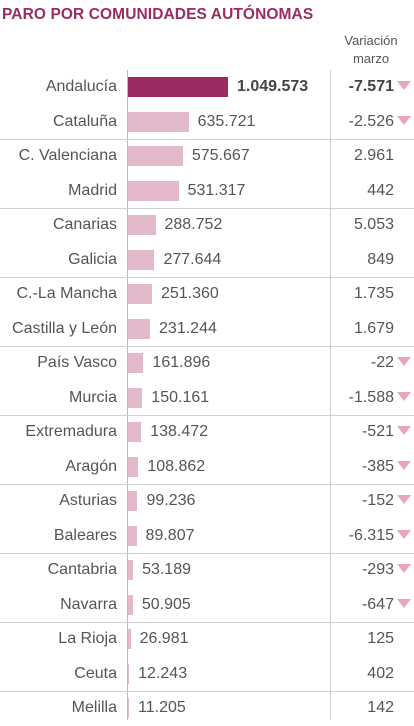 The height and width of the screenshot is (726, 414). Describe the element at coordinates (382, 362) in the screenshot. I see `change-label: -22` at that location.